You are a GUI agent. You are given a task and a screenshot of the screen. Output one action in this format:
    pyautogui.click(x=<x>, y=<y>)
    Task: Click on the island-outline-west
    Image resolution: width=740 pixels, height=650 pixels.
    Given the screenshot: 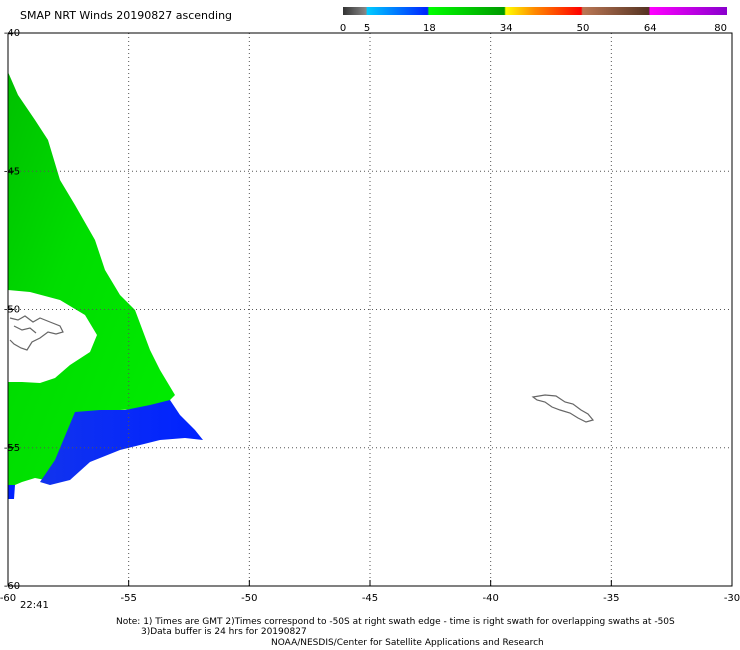 What is the action you would take?
    pyautogui.click(x=36, y=333)
    